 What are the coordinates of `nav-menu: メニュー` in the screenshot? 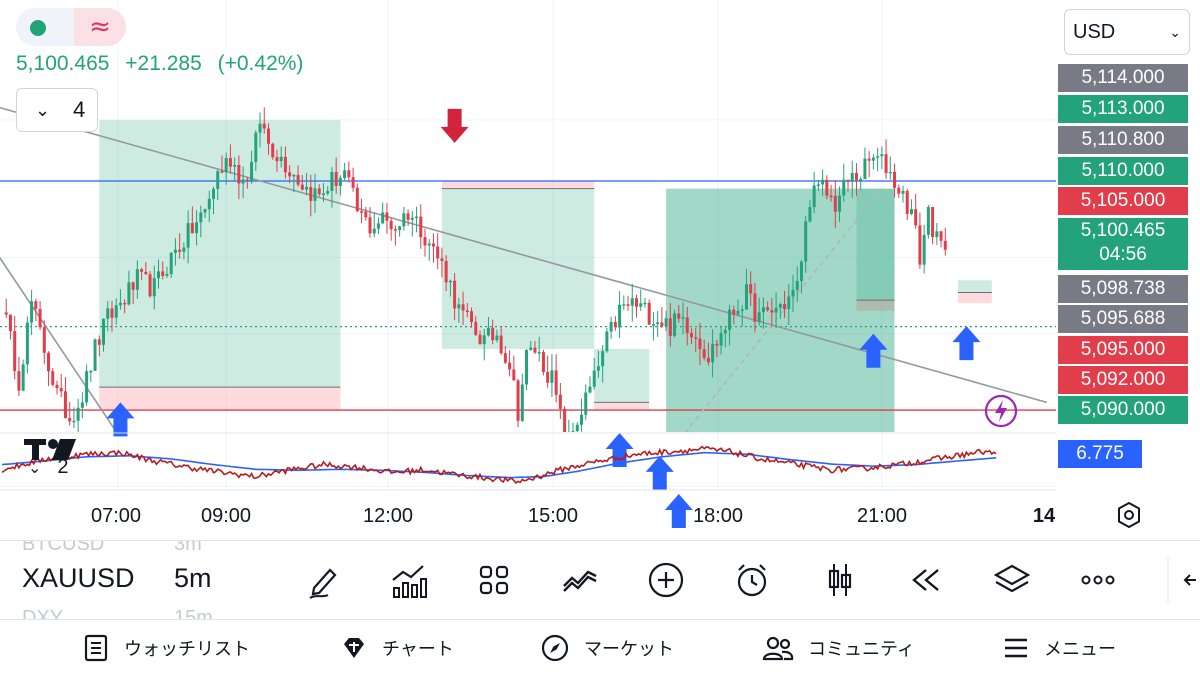 It's located at (1059, 647).